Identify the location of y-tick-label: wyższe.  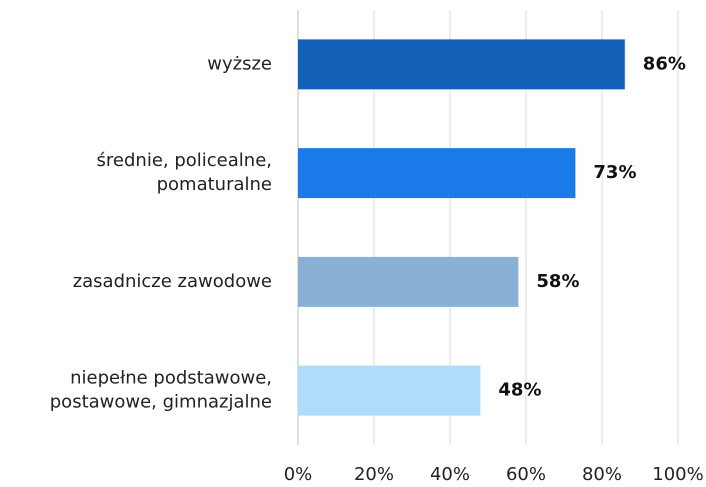
(239, 63).